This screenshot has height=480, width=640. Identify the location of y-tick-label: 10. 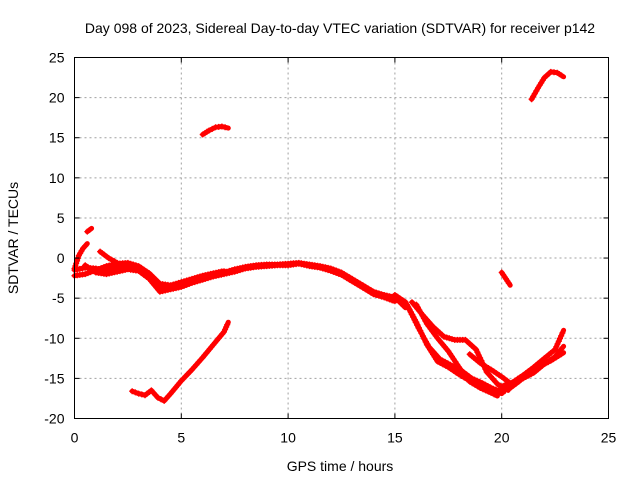
(57, 178).